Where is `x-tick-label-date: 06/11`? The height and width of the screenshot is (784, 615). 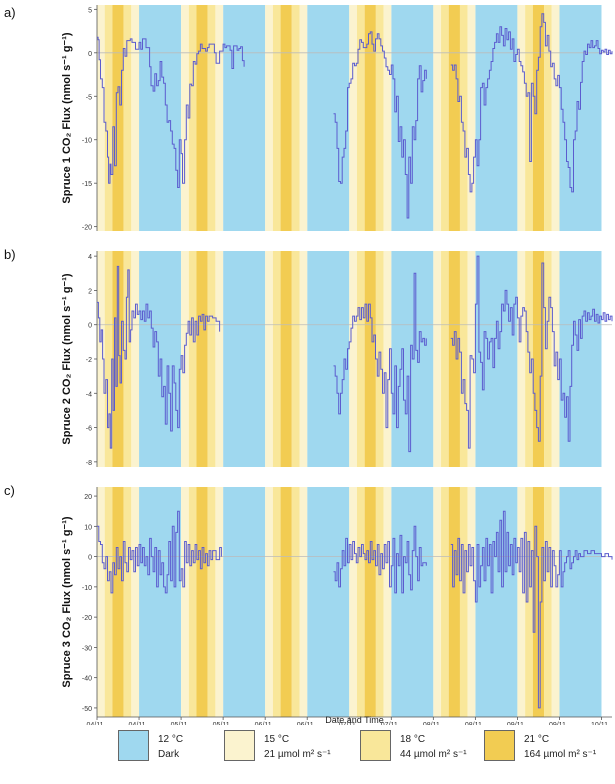 x-tick-label-date: 06/11 is located at coordinates (263, 723).